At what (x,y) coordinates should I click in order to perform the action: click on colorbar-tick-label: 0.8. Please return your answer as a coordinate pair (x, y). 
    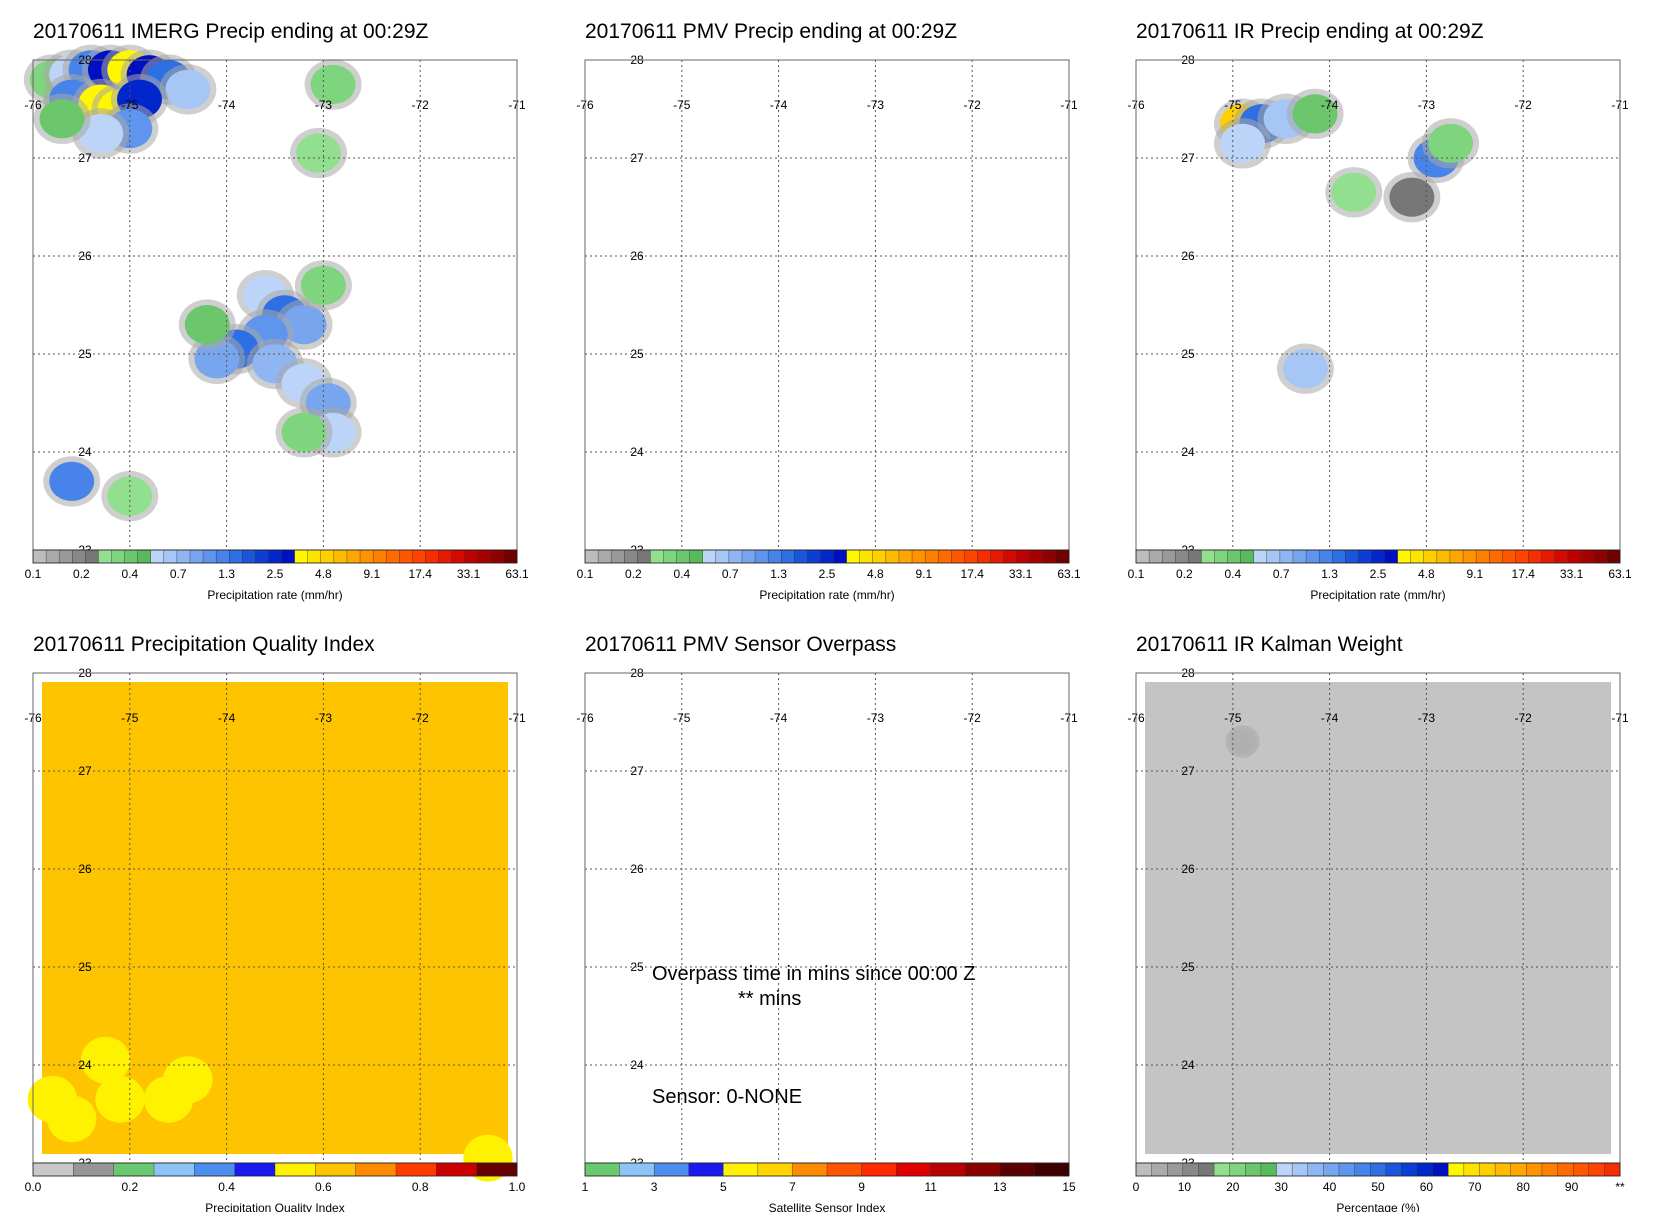
    Looking at the image, I should click on (420, 1187).